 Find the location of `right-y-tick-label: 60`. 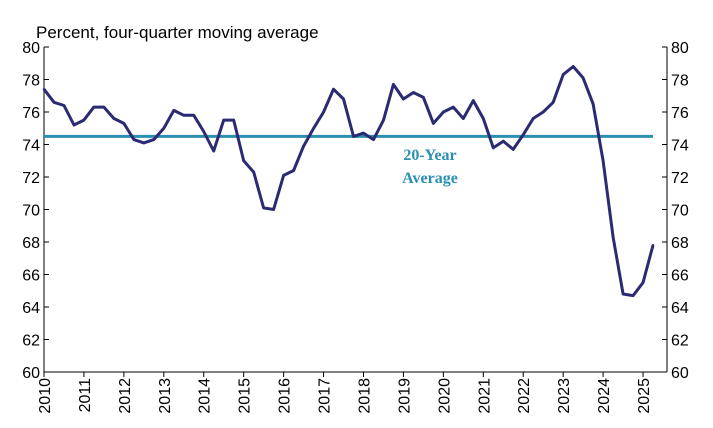

right-y-tick-label: 60 is located at coordinates (680, 373).